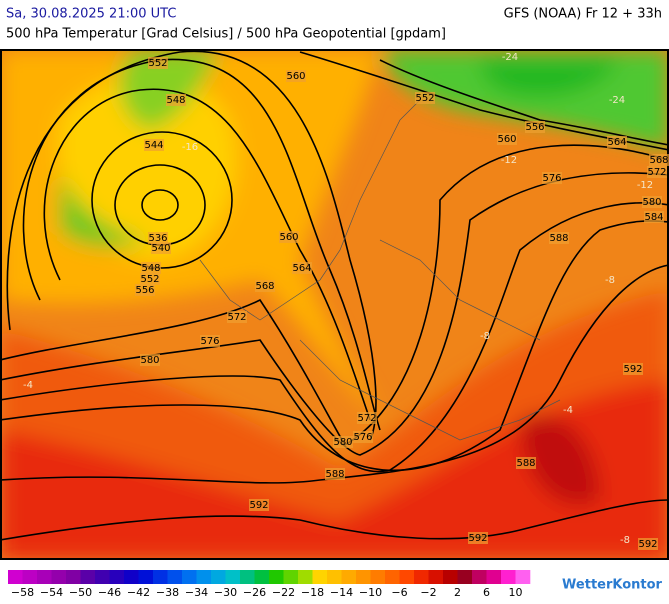  I want to click on legend-label: −2, so click(428, 592).